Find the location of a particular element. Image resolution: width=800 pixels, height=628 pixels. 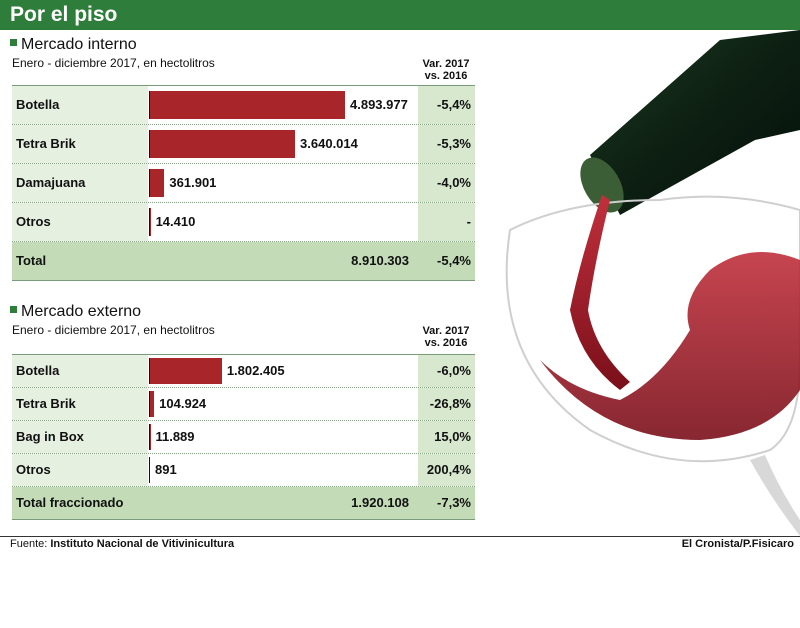

table-row: Otros 891 200,4% is located at coordinates (243, 470).